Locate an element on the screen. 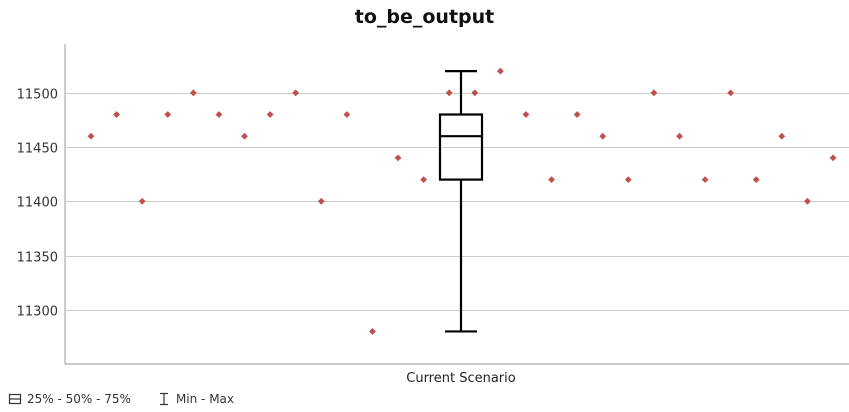  x-category-label: Current Scenario is located at coordinates (461, 378).